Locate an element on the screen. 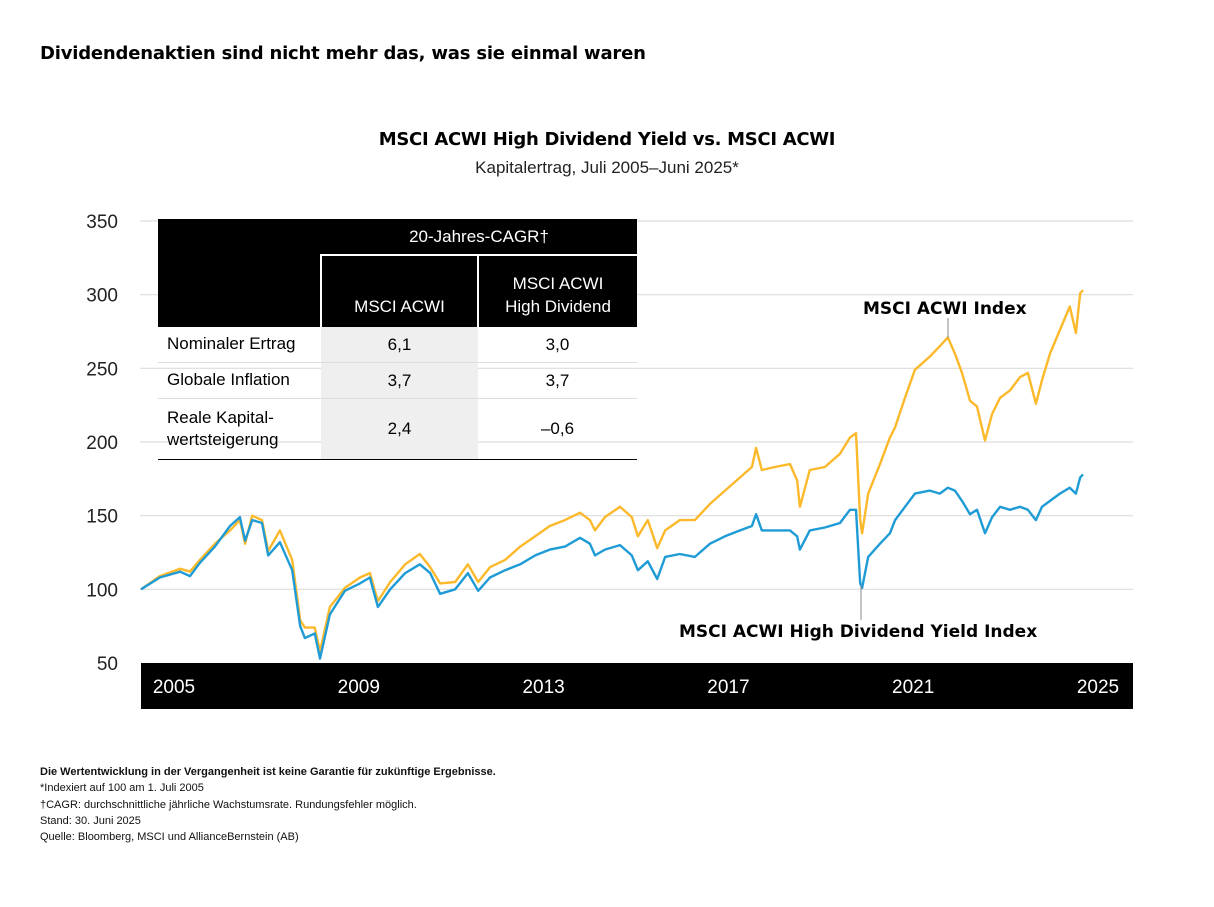  x-tick-label: 2005 is located at coordinates (174, 687).